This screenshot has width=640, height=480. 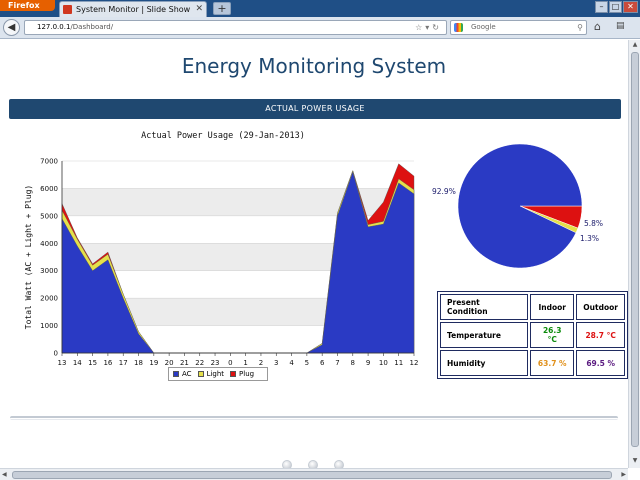 I want to click on dropdown-icon: ▾, so click(x=429, y=27).